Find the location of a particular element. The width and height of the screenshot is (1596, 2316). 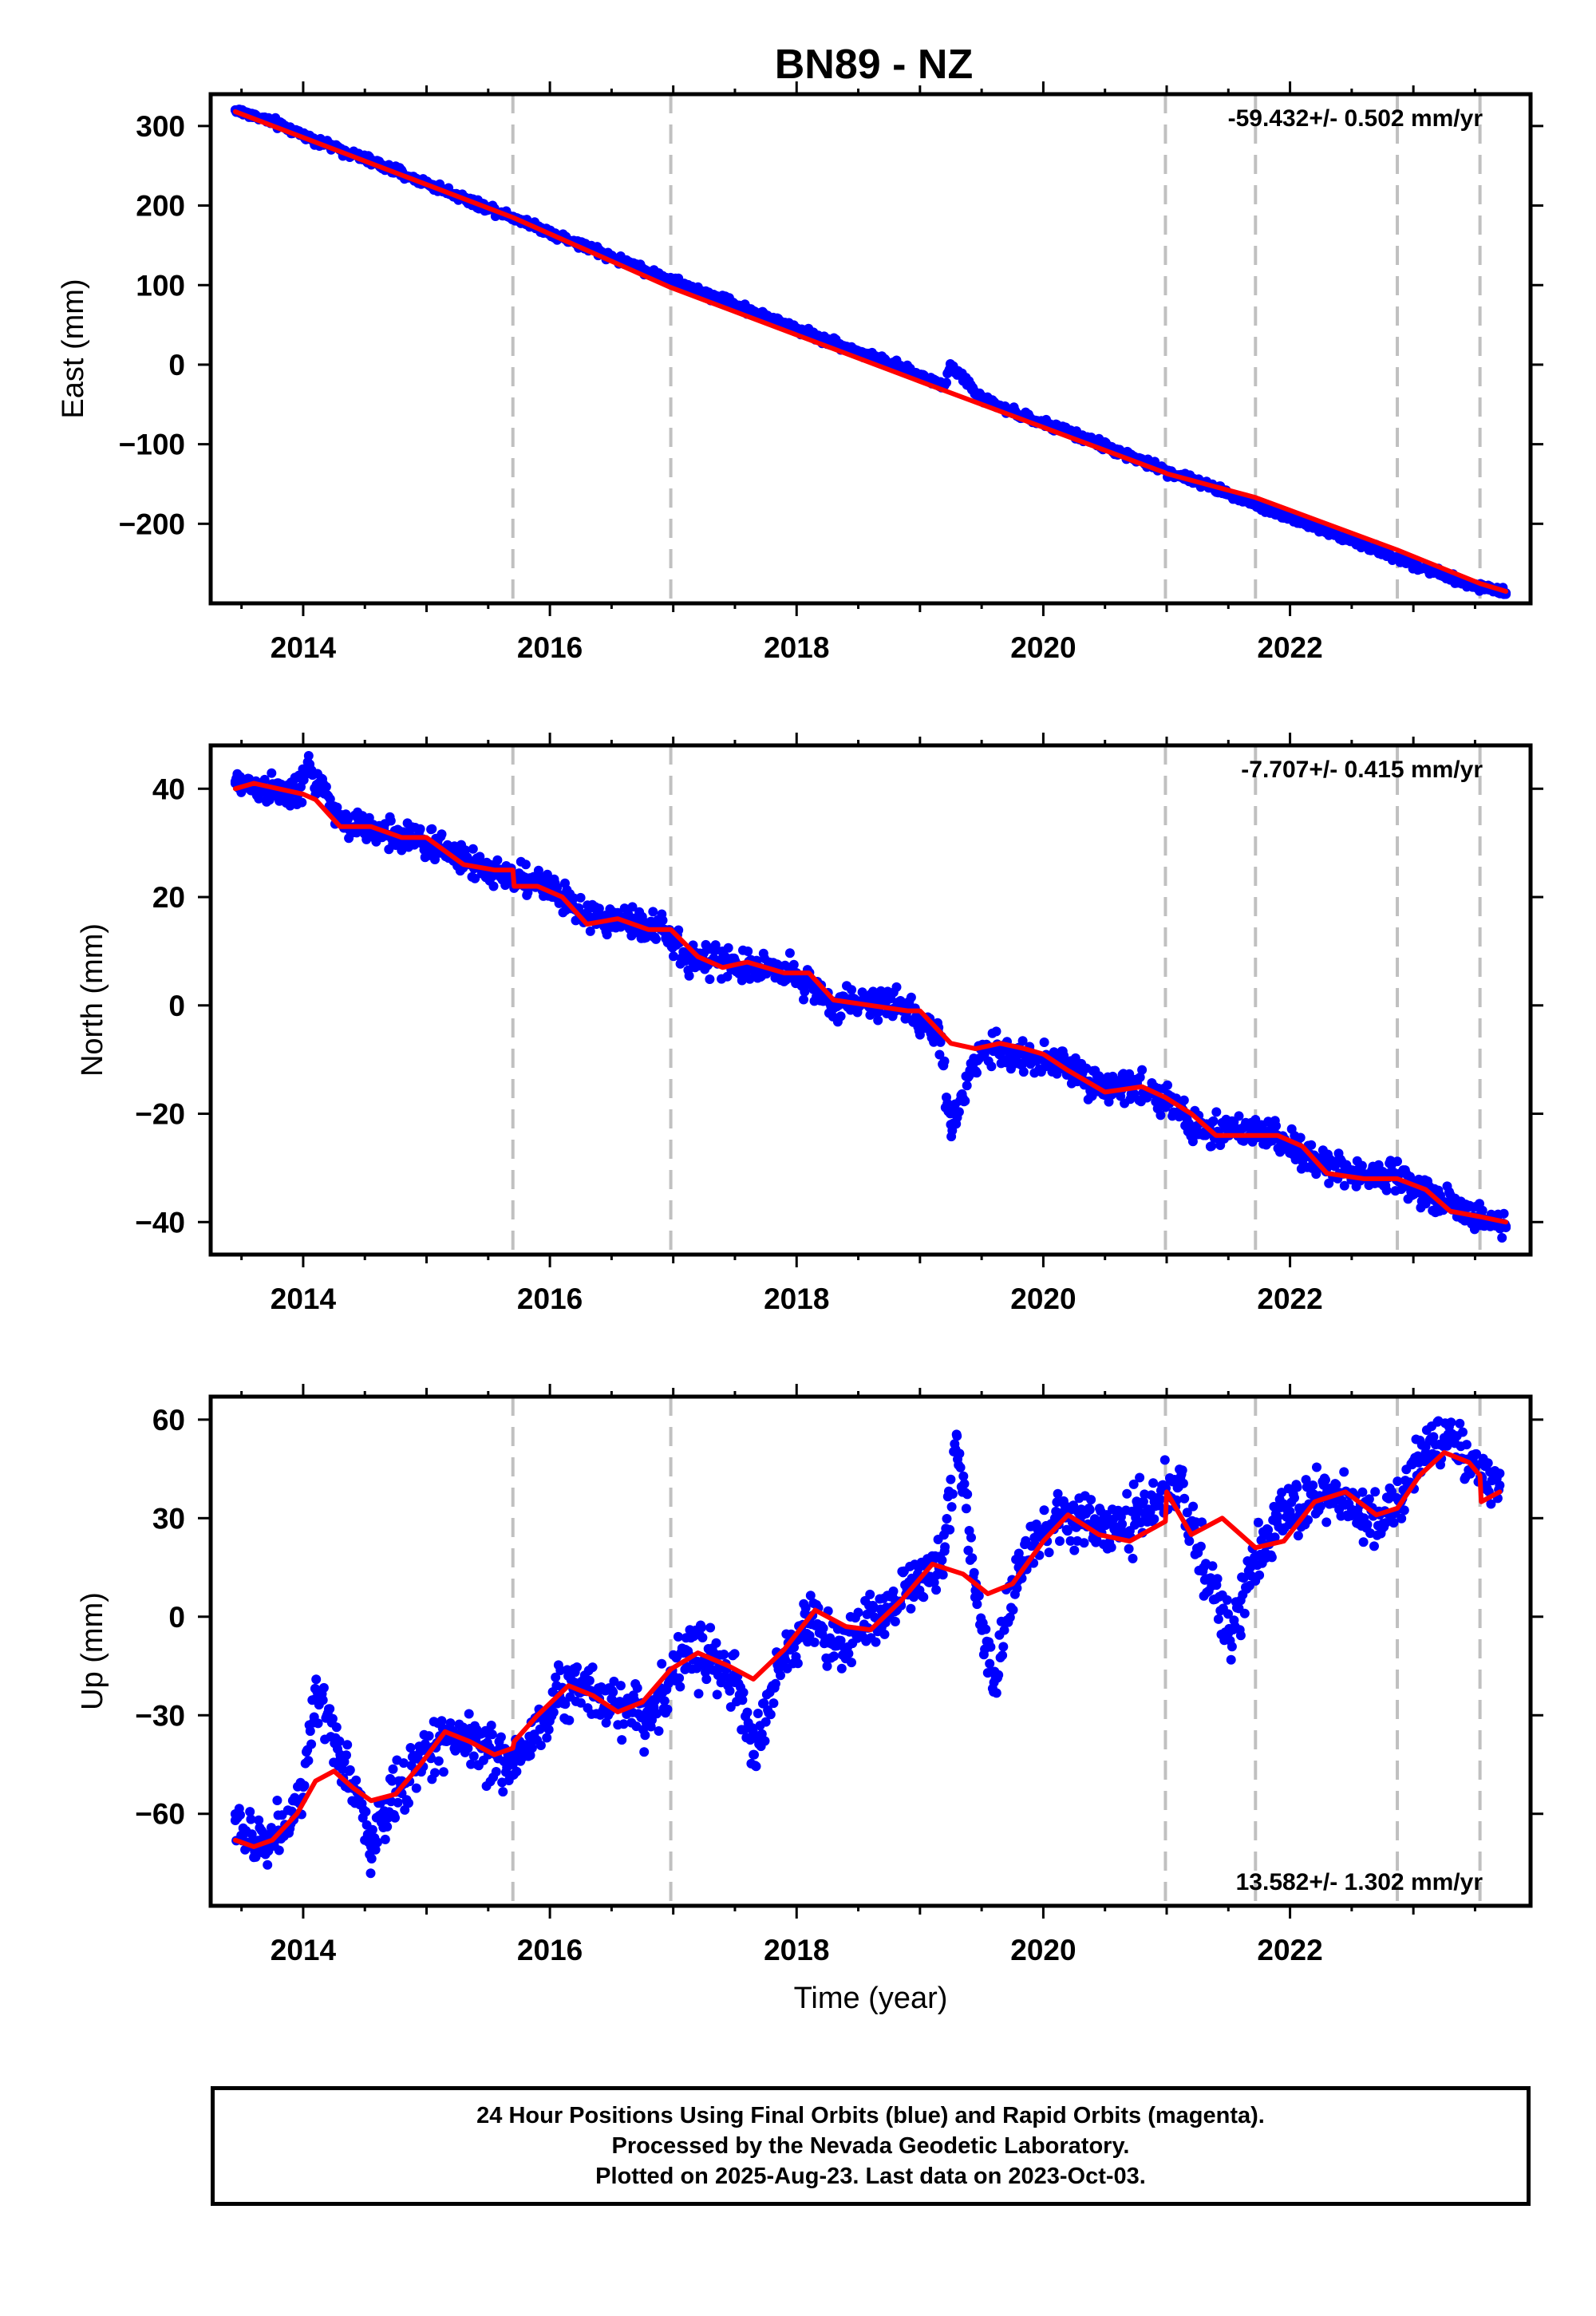

x-tick-label: 2020 is located at coordinates (1043, 1298).